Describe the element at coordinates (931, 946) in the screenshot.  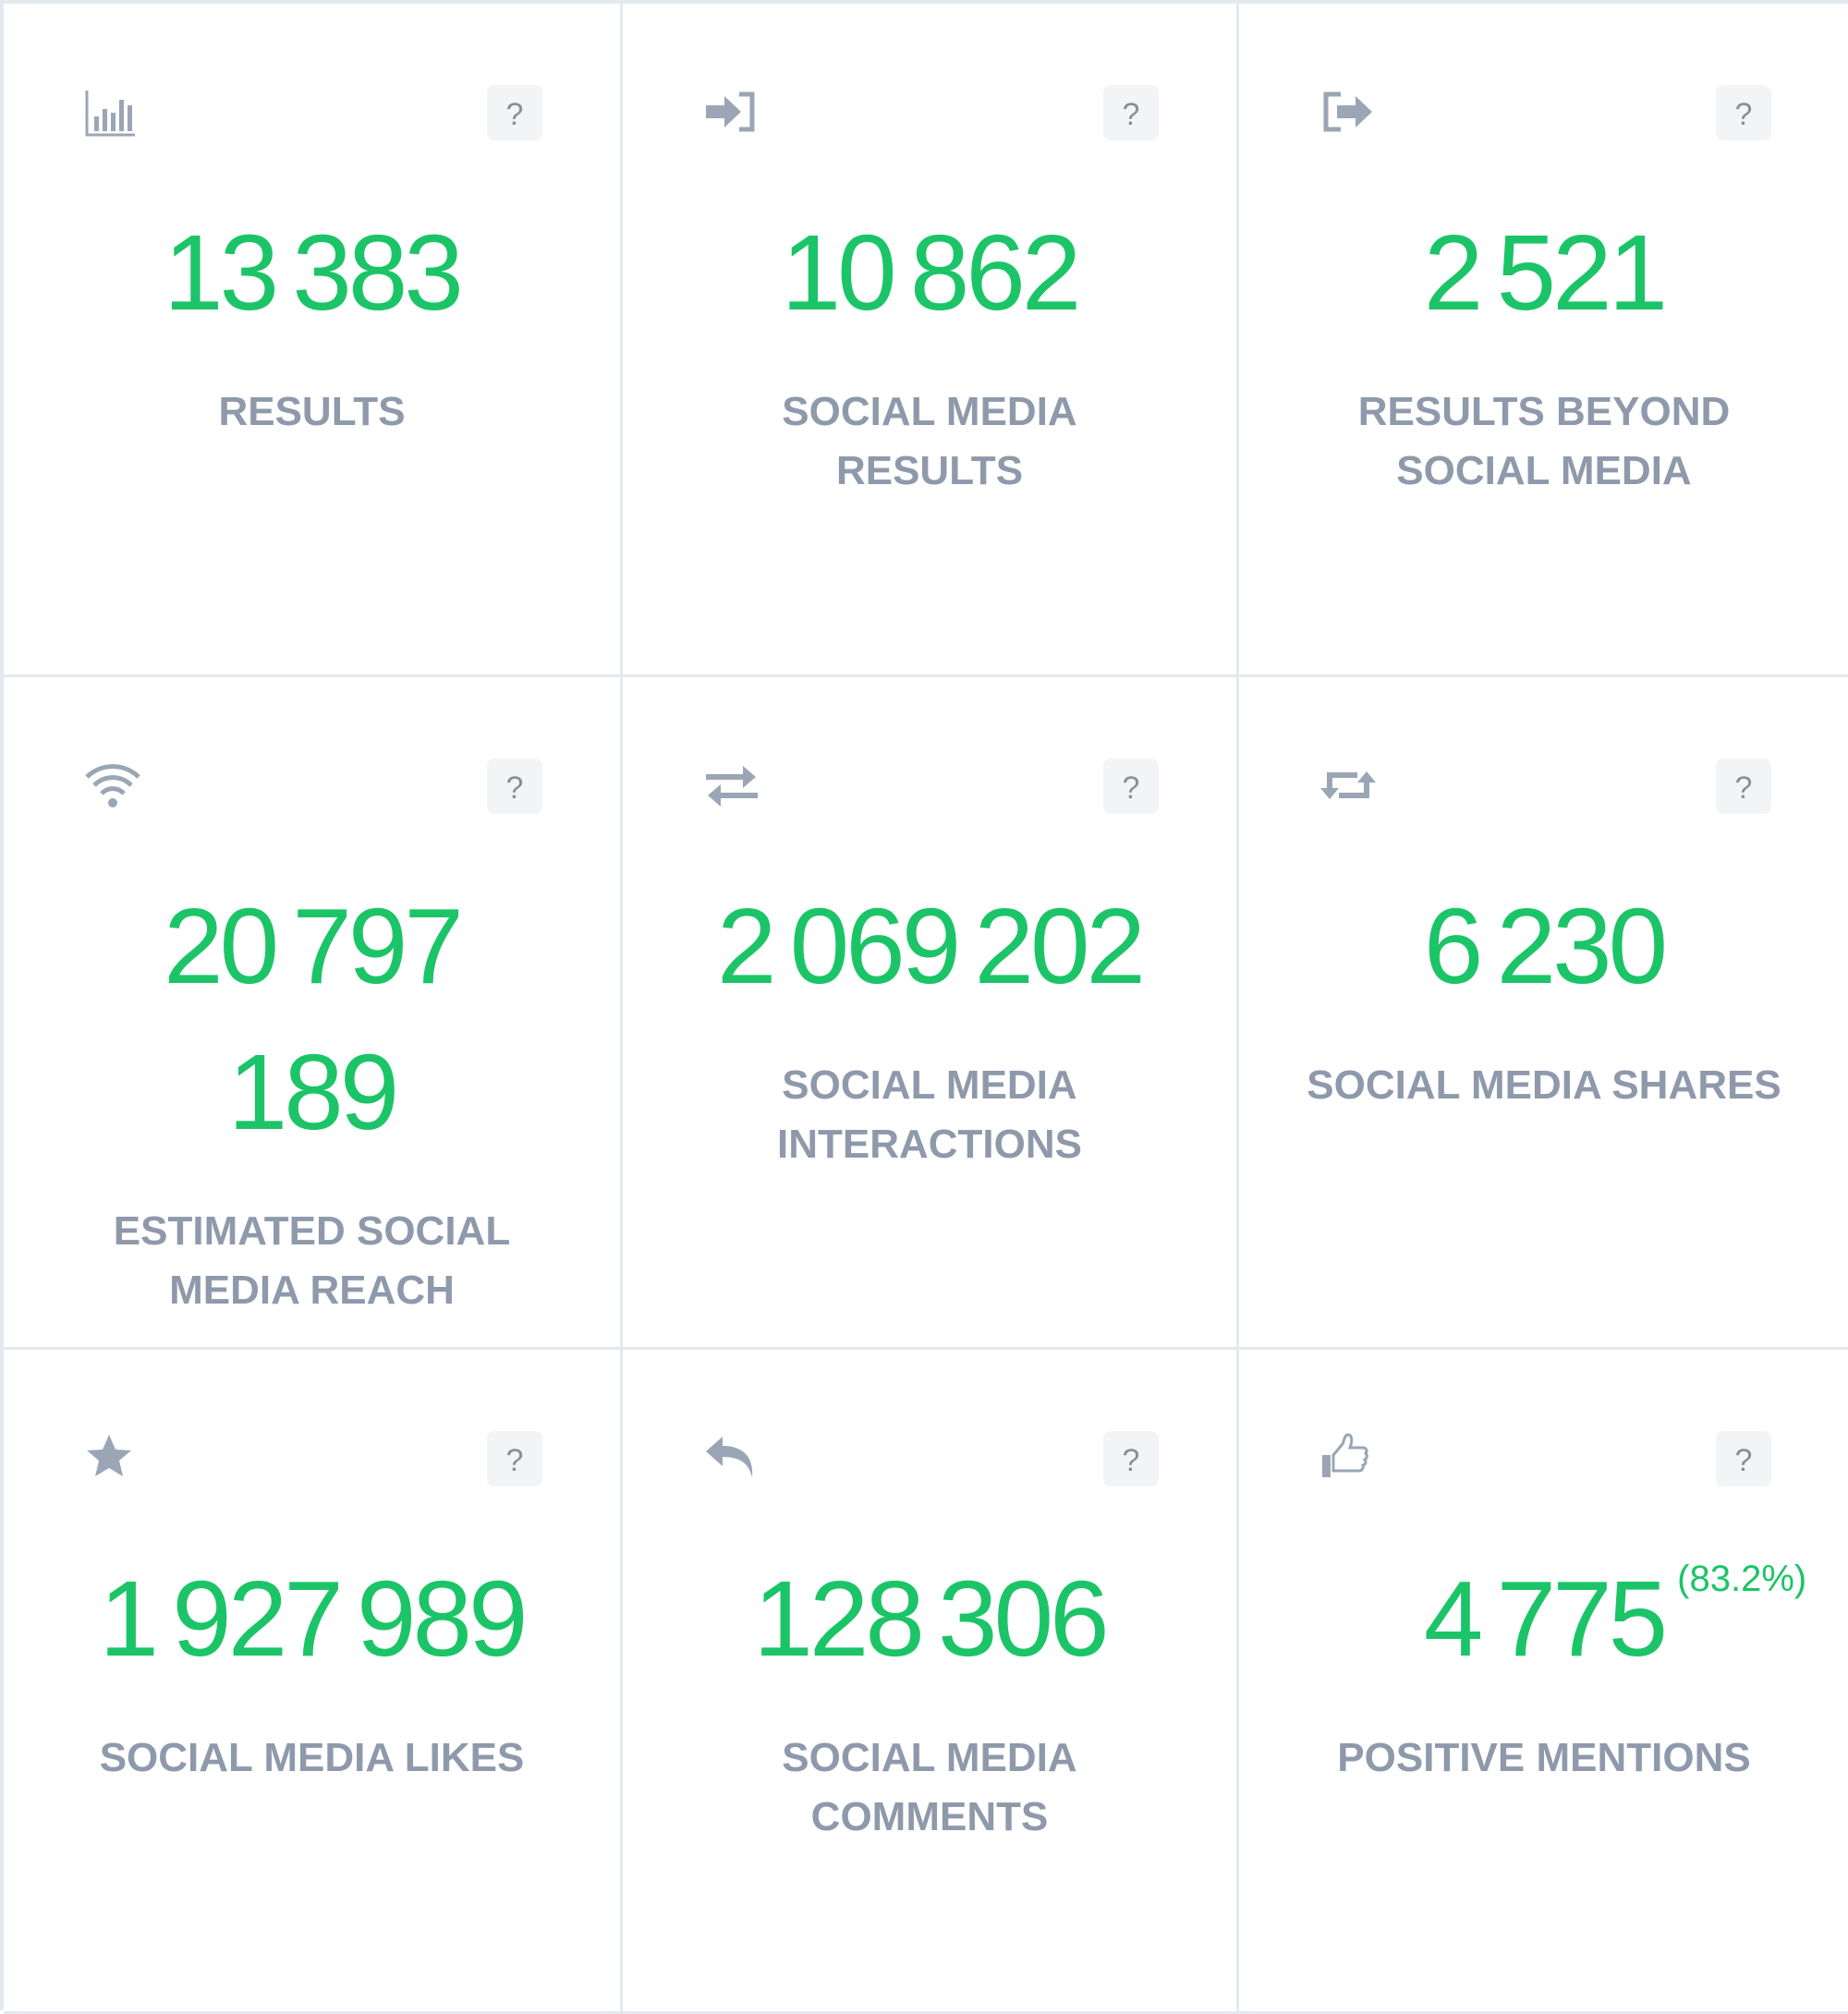
I see `stat-value: 2 069 202` at that location.